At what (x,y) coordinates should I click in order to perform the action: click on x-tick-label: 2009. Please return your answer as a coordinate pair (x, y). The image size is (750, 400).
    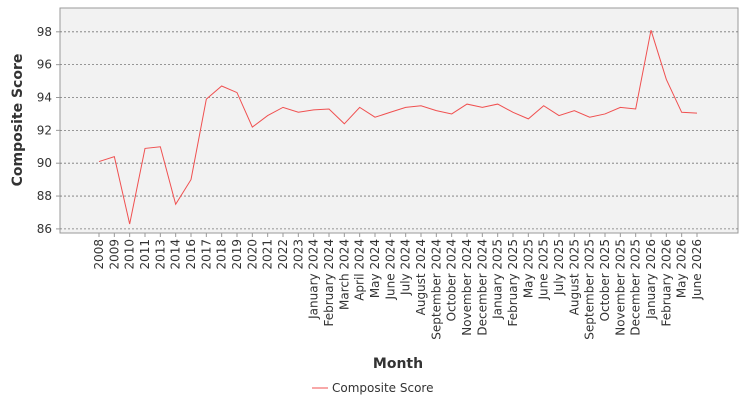
    Looking at the image, I should click on (114, 254).